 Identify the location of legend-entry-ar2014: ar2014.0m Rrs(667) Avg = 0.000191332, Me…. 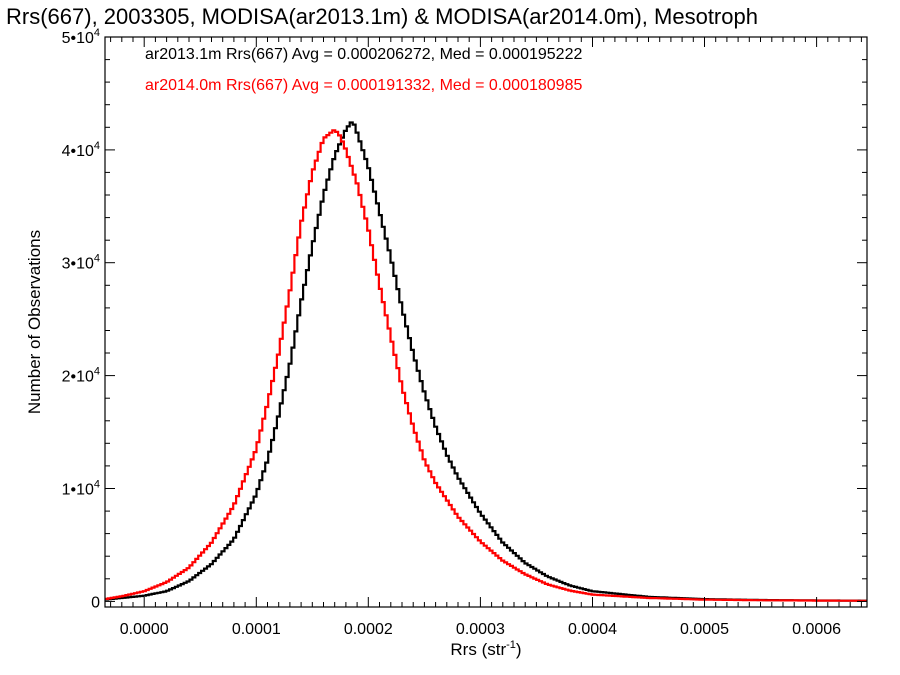
(363, 85).